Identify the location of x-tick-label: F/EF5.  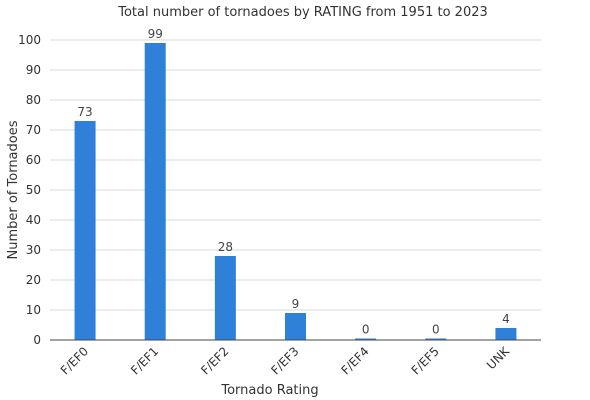
(425, 360).